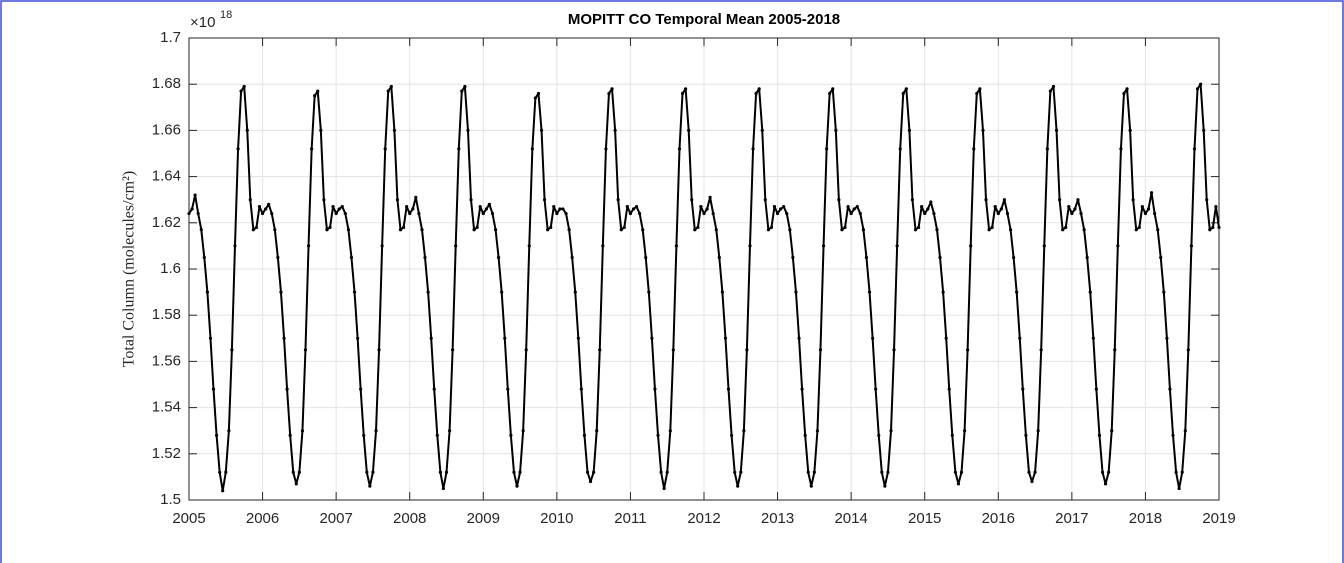 The width and height of the screenshot is (1344, 563). What do you see at coordinates (202, 22) in the screenshot?
I see `y-multiplier-base: ×10` at bounding box center [202, 22].